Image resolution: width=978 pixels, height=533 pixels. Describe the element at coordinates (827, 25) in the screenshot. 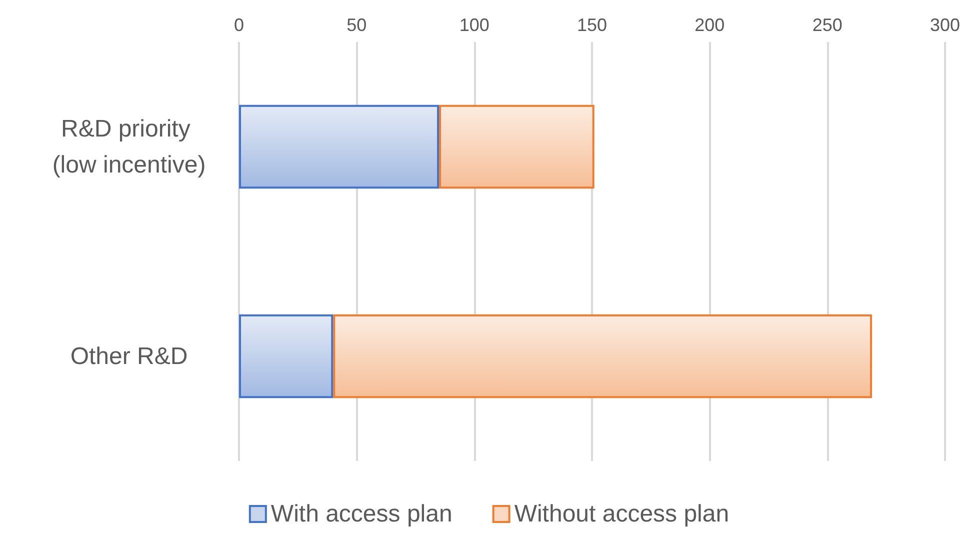

I see `x-tick-label: 250` at that location.